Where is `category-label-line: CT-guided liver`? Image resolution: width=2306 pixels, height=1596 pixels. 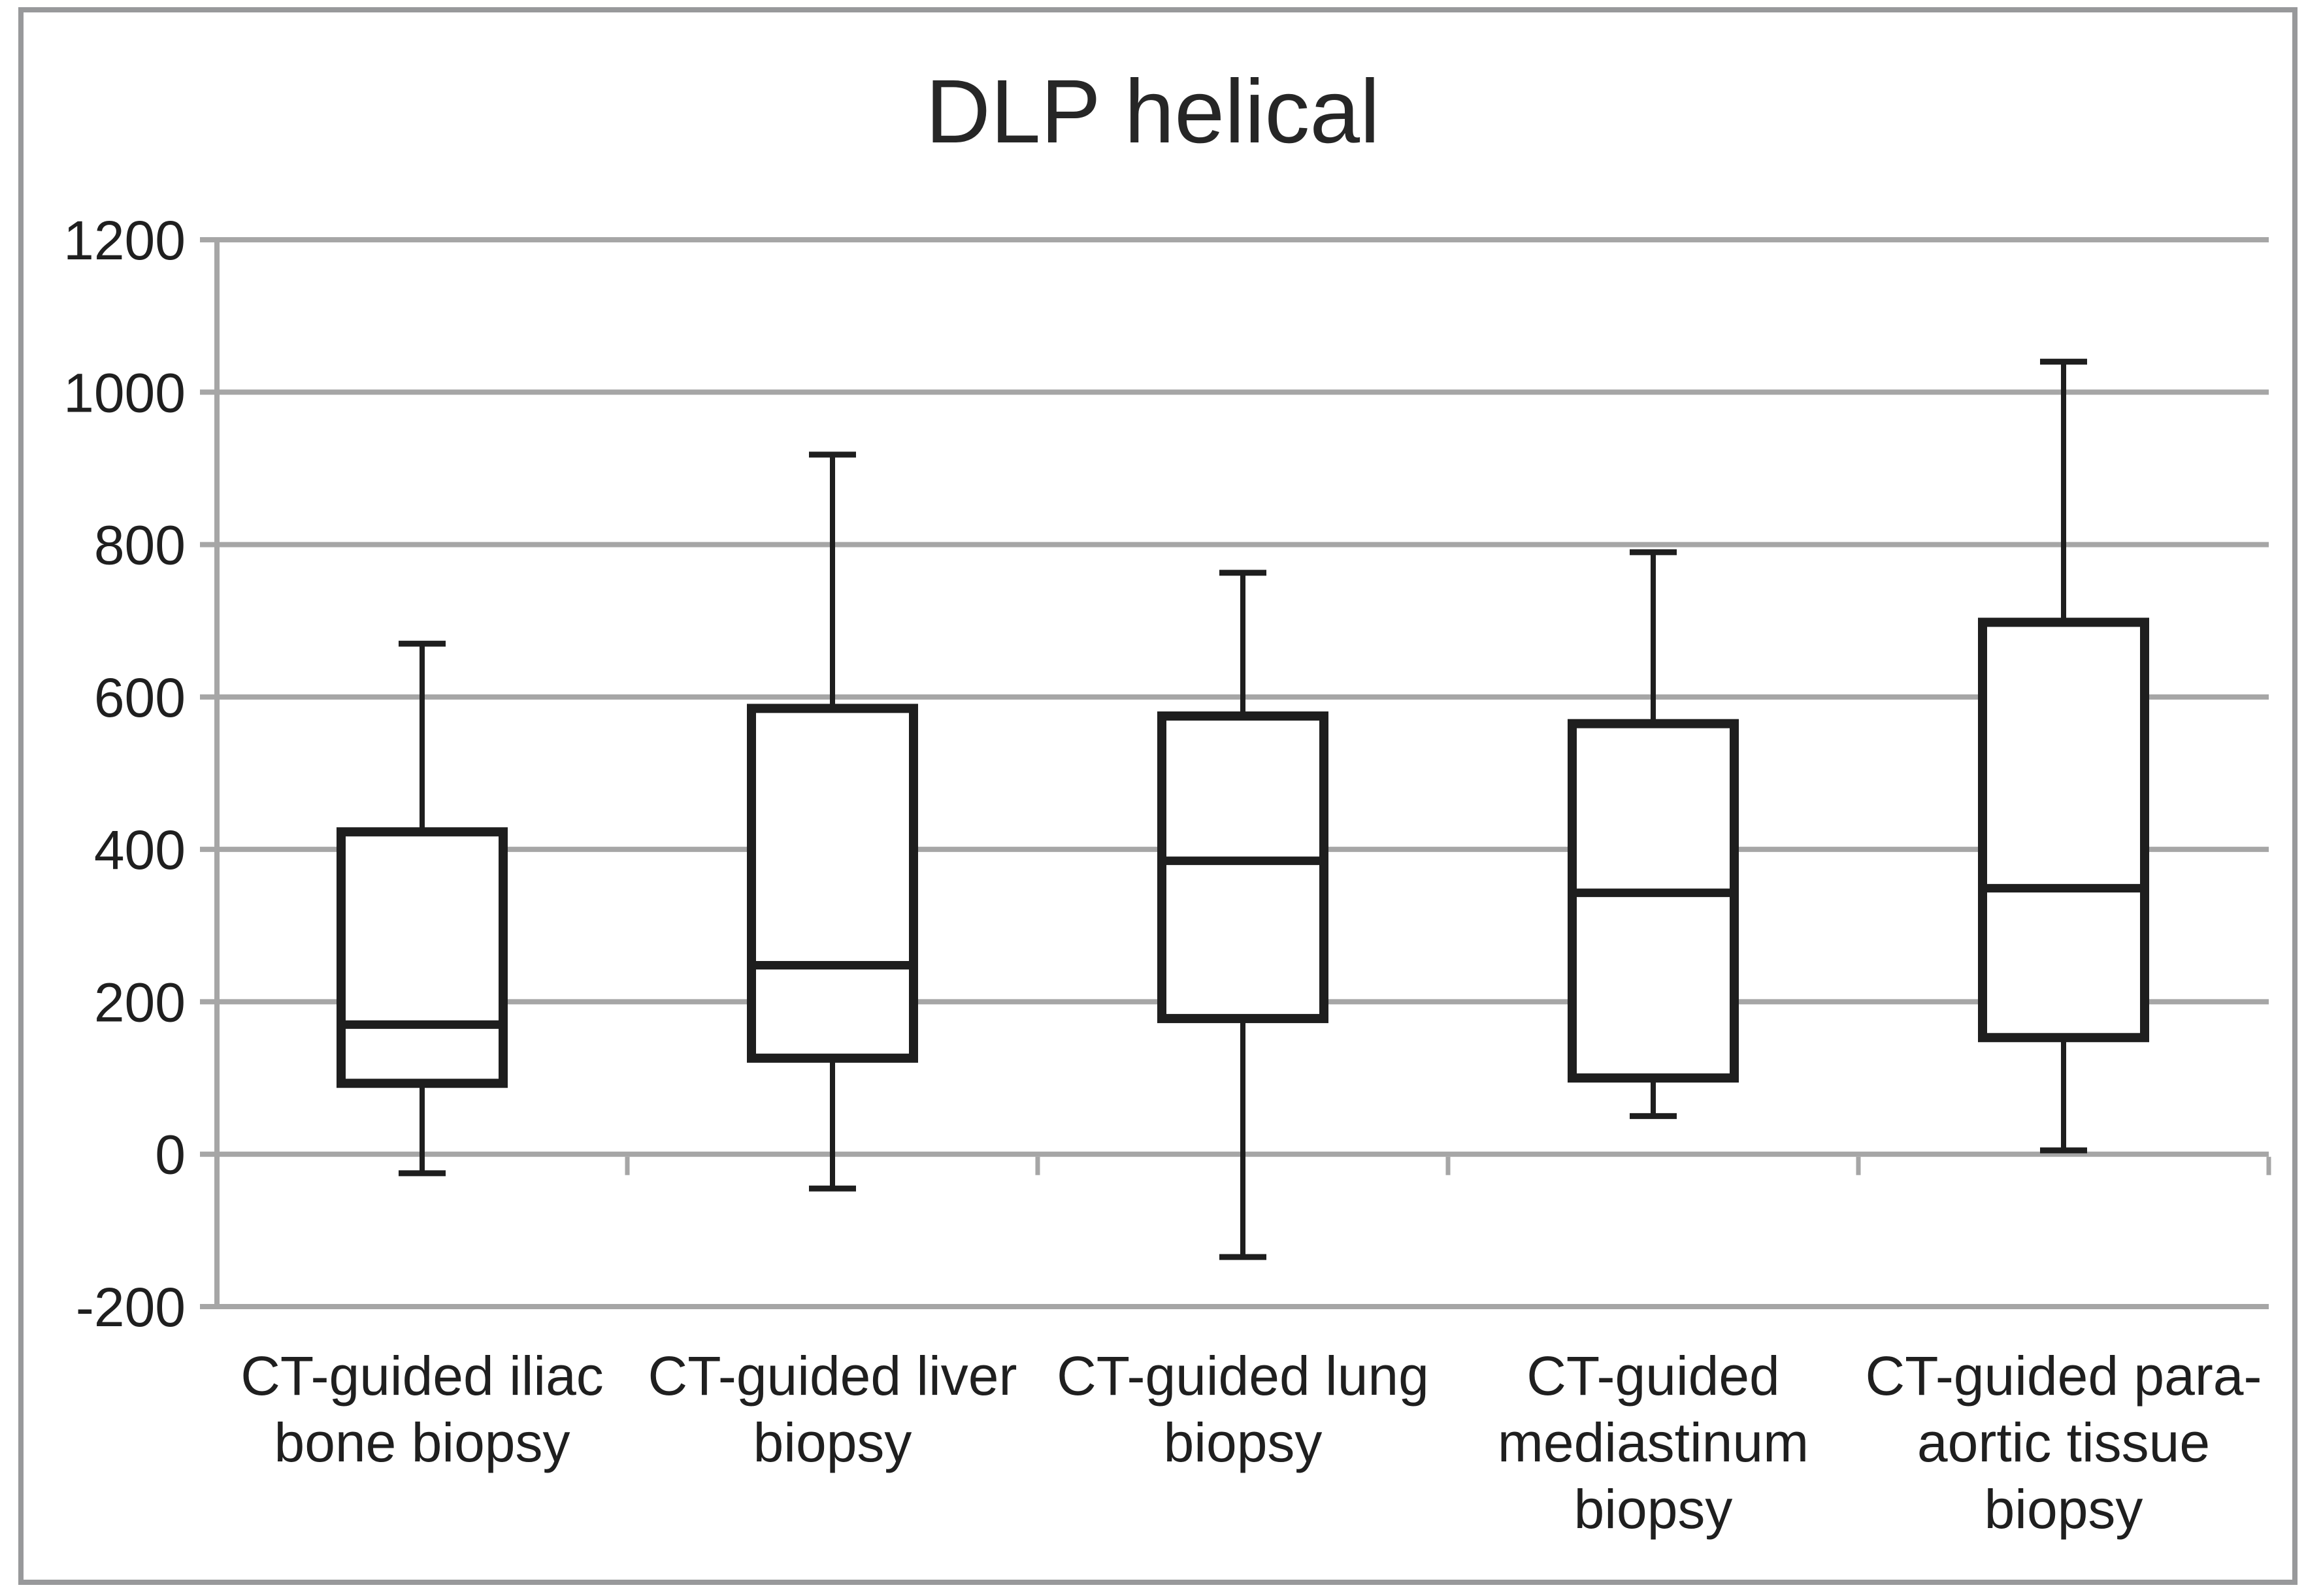 category-label-line: CT-guided liver is located at coordinates (832, 1376).